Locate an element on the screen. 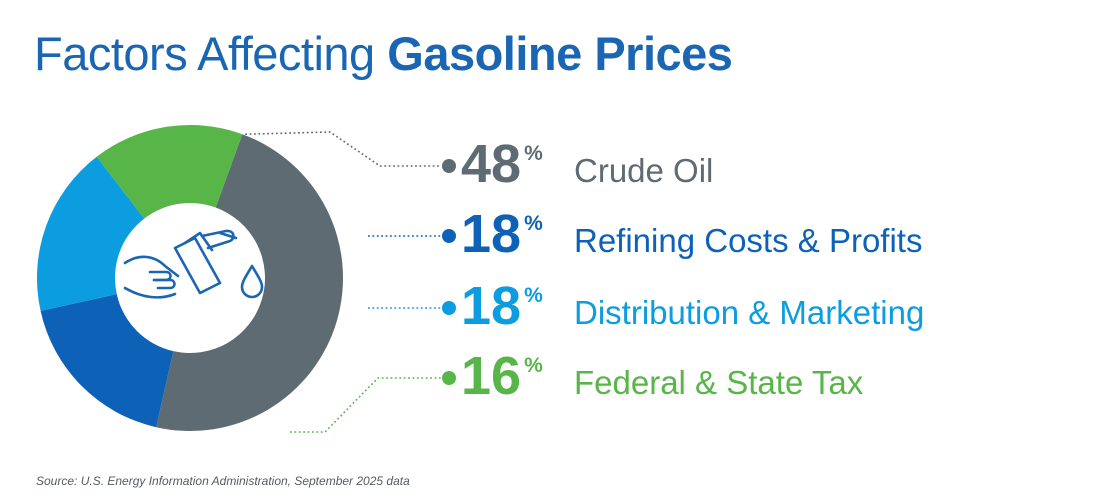  slice-federal-state-tax is located at coordinates (169, 171).